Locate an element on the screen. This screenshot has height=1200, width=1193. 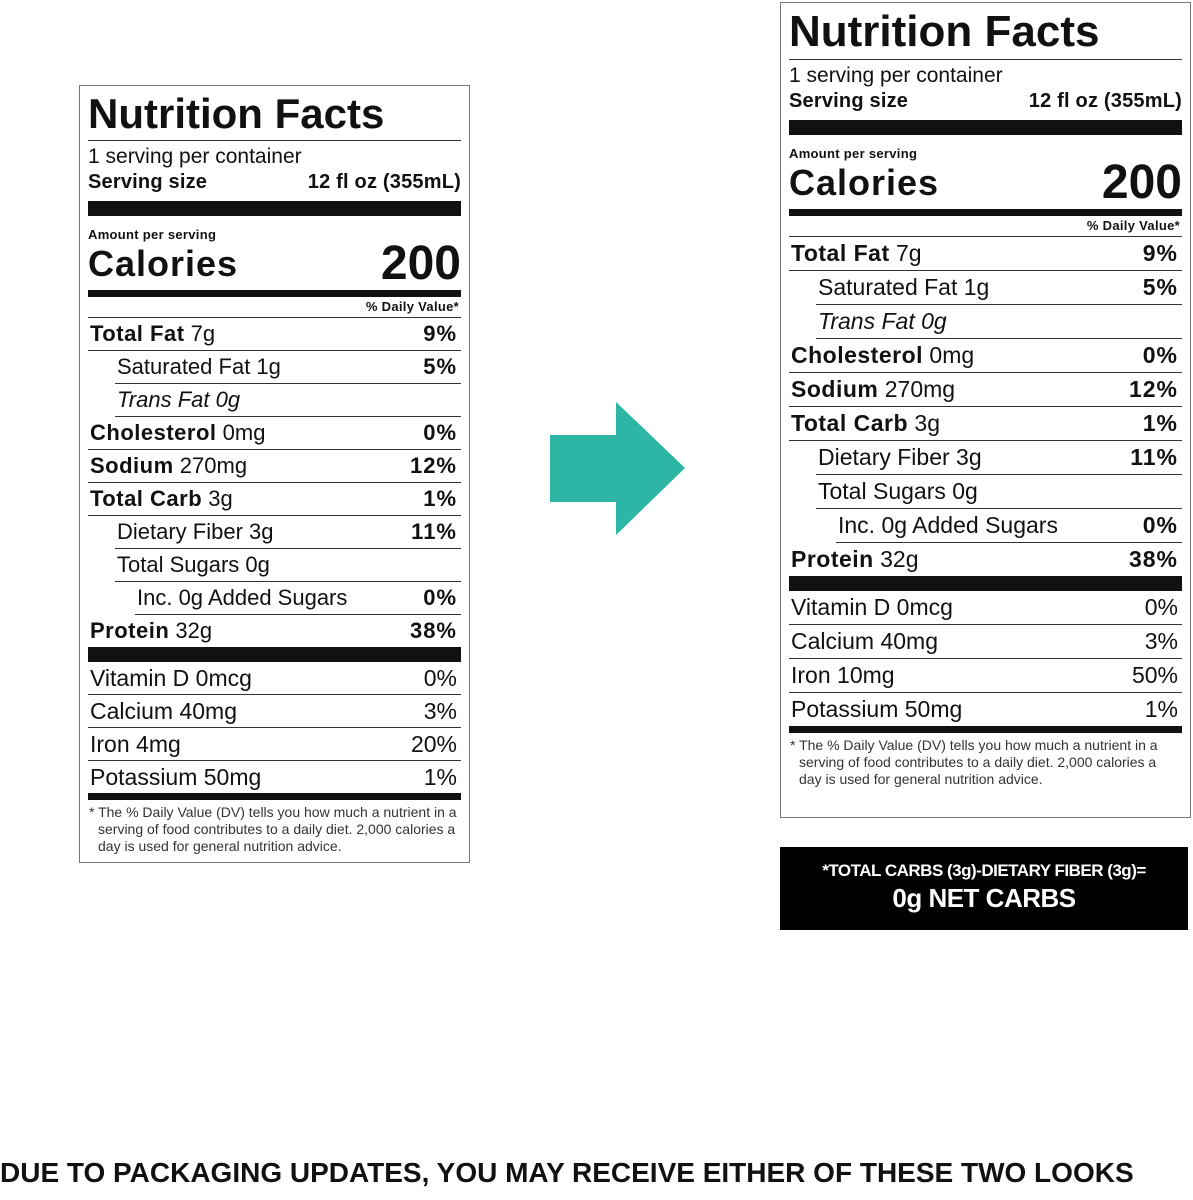
nutrient-name-bold: Total Fat is located at coordinates (840, 253).